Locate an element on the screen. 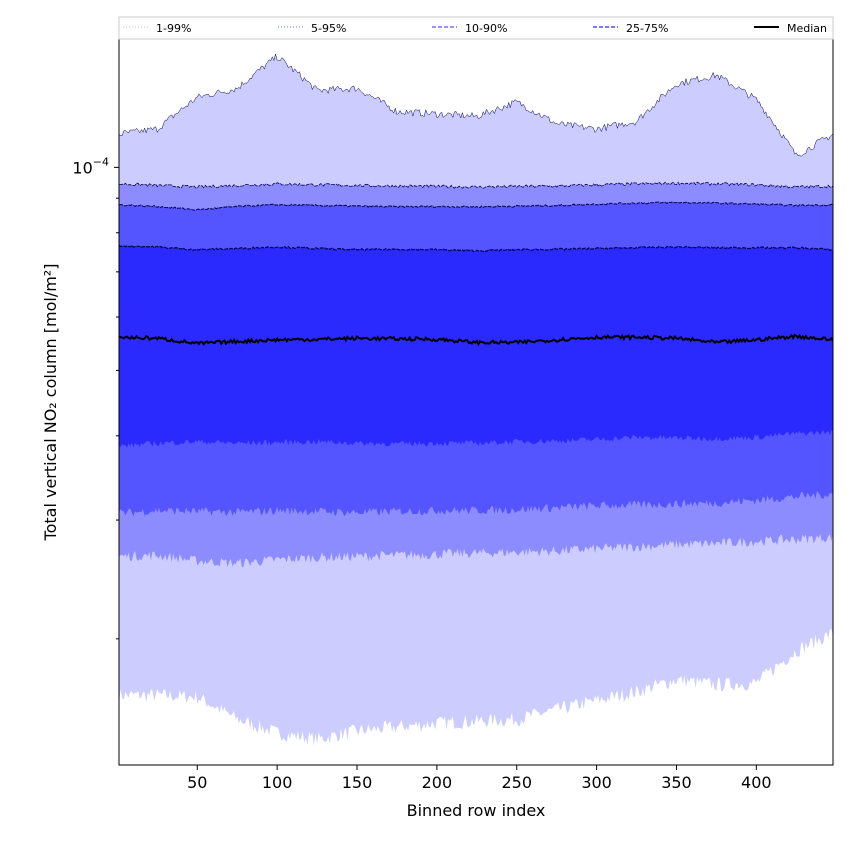 This screenshot has height=850, width=850. y-major-tick-label: 10−4 is located at coordinates (90, 166).